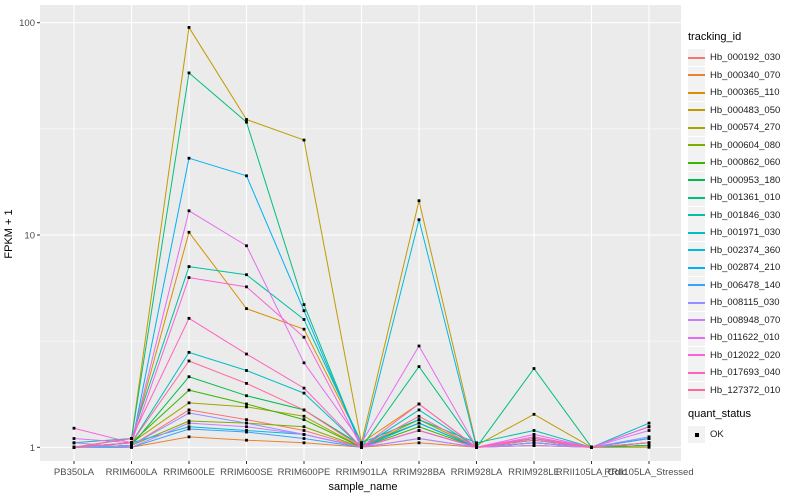 This screenshot has height=500, width=800. Describe the element at coordinates (745, 303) in the screenshot. I see `legend-item-label: Hb_008115_030` at that location.